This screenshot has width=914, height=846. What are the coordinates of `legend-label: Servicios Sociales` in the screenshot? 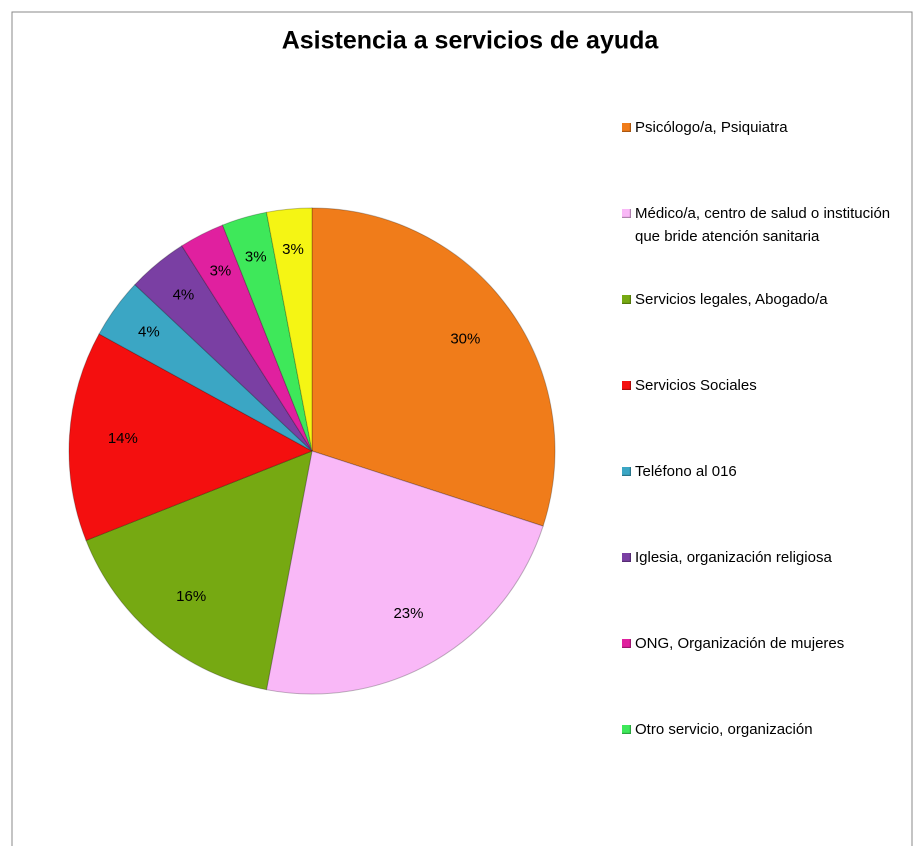 It's located at (696, 385).